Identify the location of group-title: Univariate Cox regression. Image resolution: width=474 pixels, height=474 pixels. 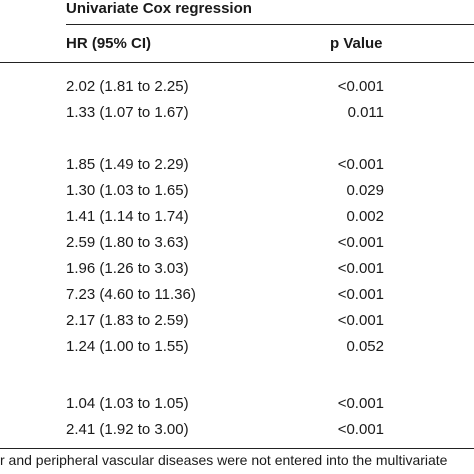
(159, 8).